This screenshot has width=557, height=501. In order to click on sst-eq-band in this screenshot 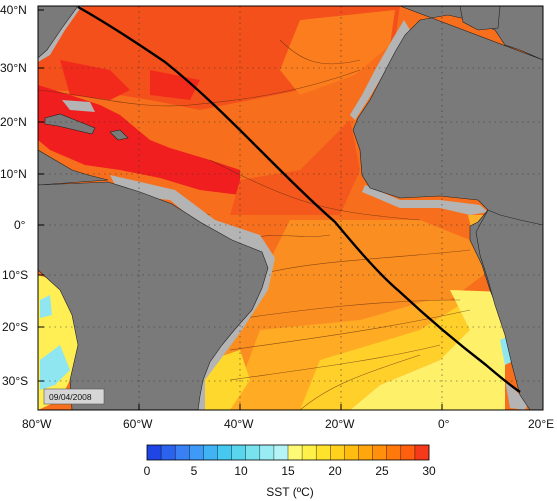, I will do `click(295, 167)`.